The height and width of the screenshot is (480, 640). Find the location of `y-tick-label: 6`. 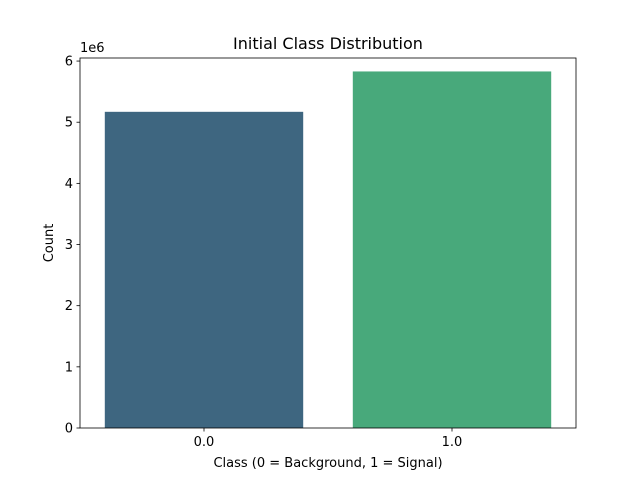

y-tick-label: 6 is located at coordinates (69, 62).